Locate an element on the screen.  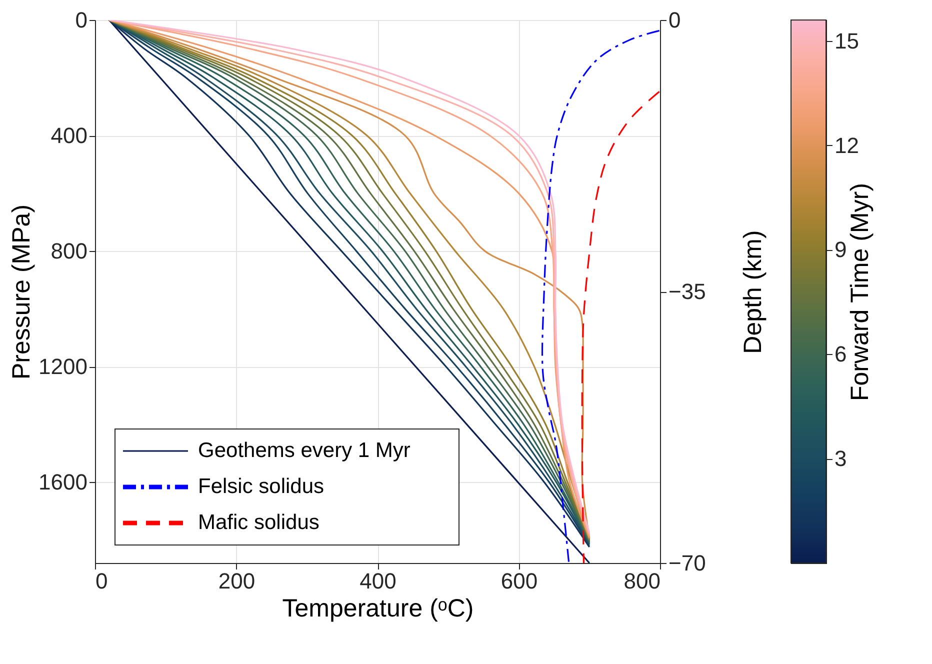
color-bar-label: 6 is located at coordinates (840, 354).